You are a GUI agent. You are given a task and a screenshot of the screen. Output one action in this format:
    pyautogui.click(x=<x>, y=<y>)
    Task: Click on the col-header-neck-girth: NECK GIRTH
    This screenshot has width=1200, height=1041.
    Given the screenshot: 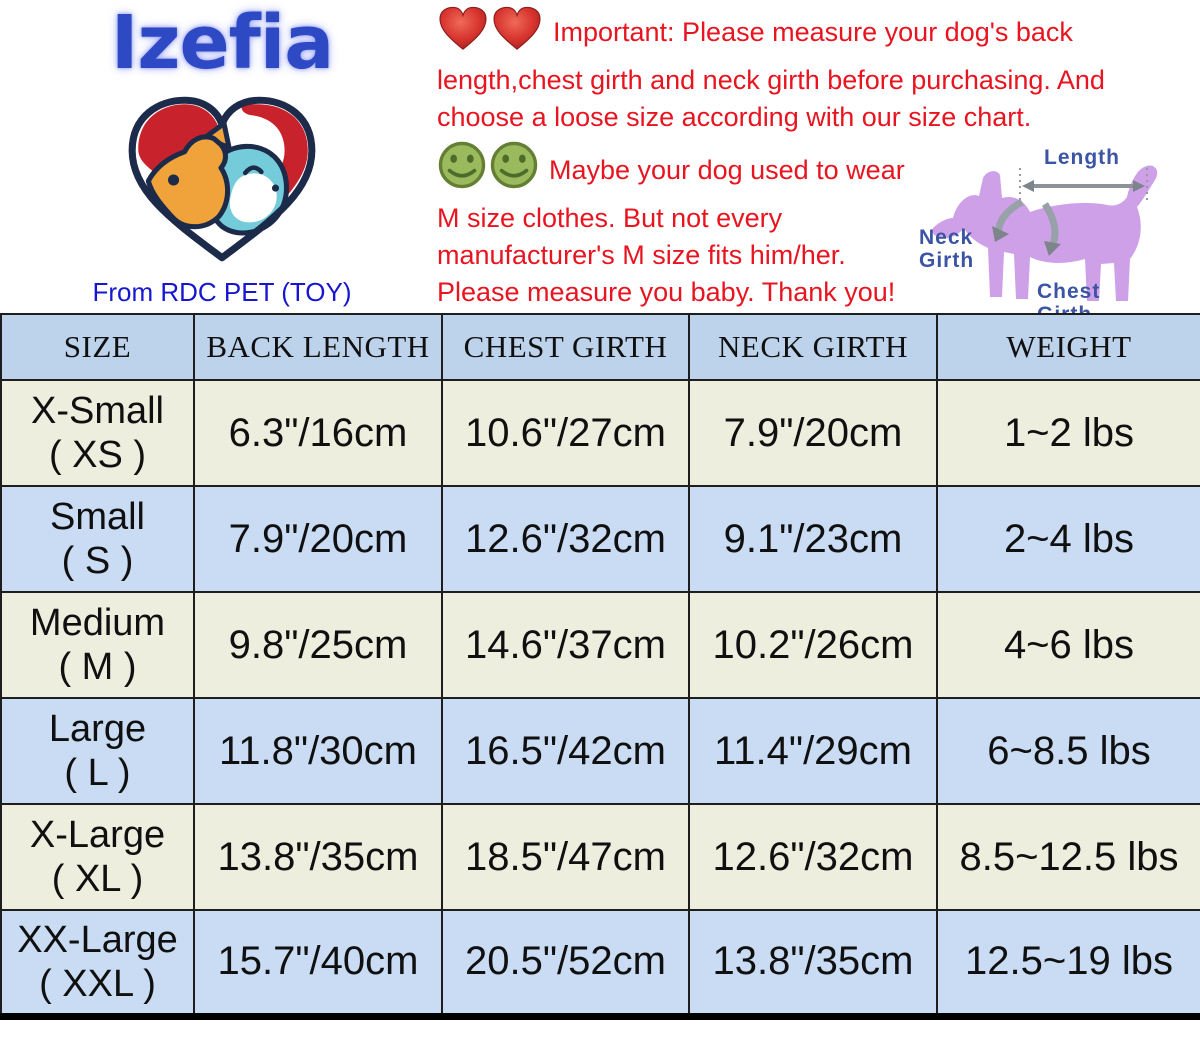 What is the action you would take?
    pyautogui.click(x=813, y=347)
    